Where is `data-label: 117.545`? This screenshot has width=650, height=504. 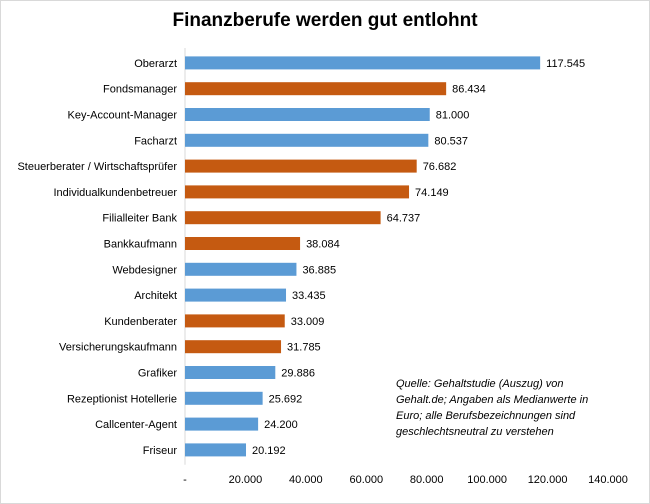
data-label: 117.545 is located at coordinates (565, 64).